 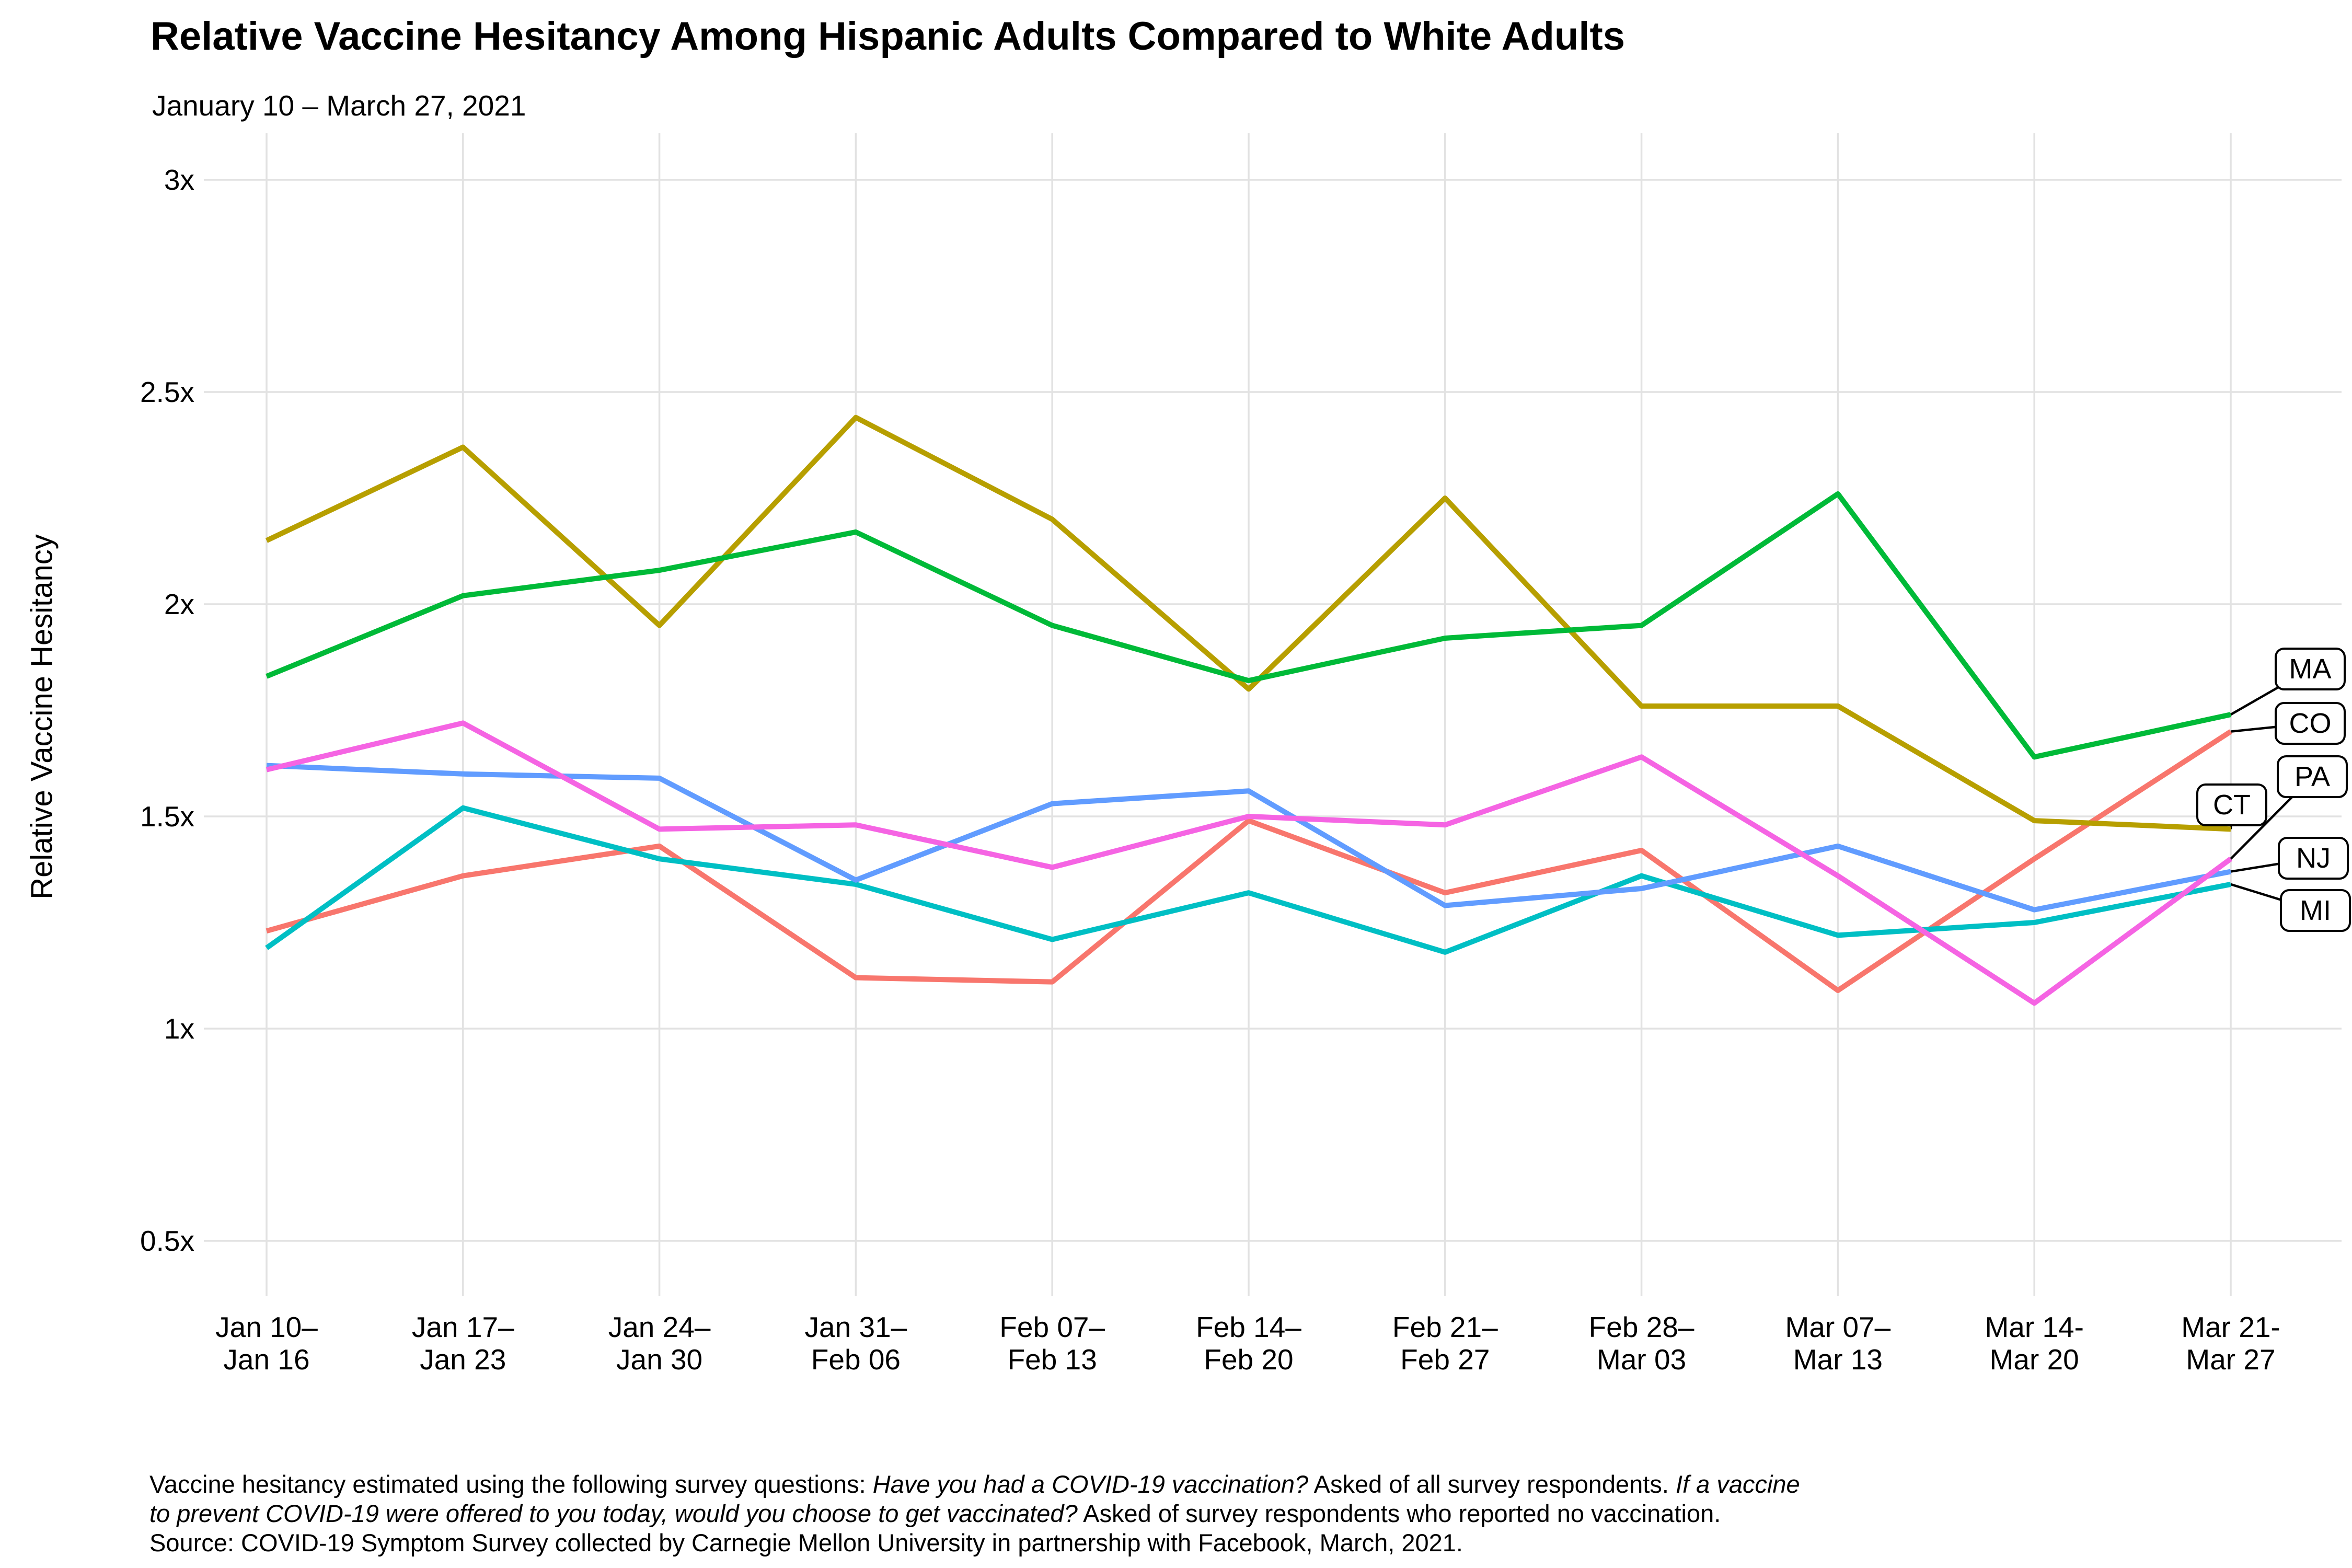 I want to click on series-end-label-CO: CO, so click(x=2310, y=723).